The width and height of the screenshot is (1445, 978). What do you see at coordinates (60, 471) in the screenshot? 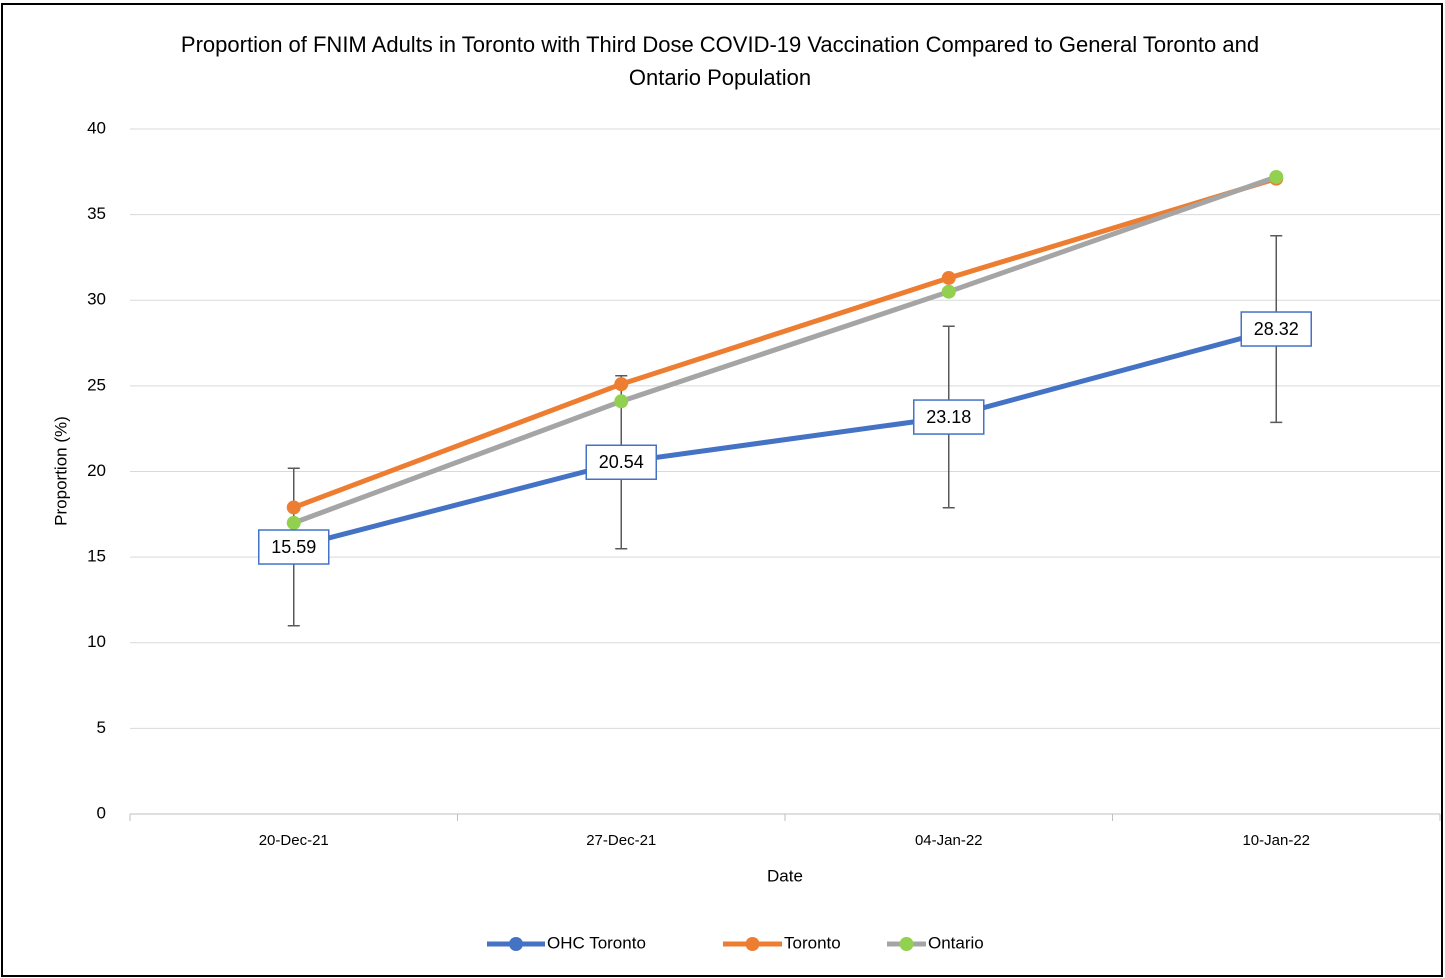
I see `y-axis-label: Proportion (%)` at bounding box center [60, 471].